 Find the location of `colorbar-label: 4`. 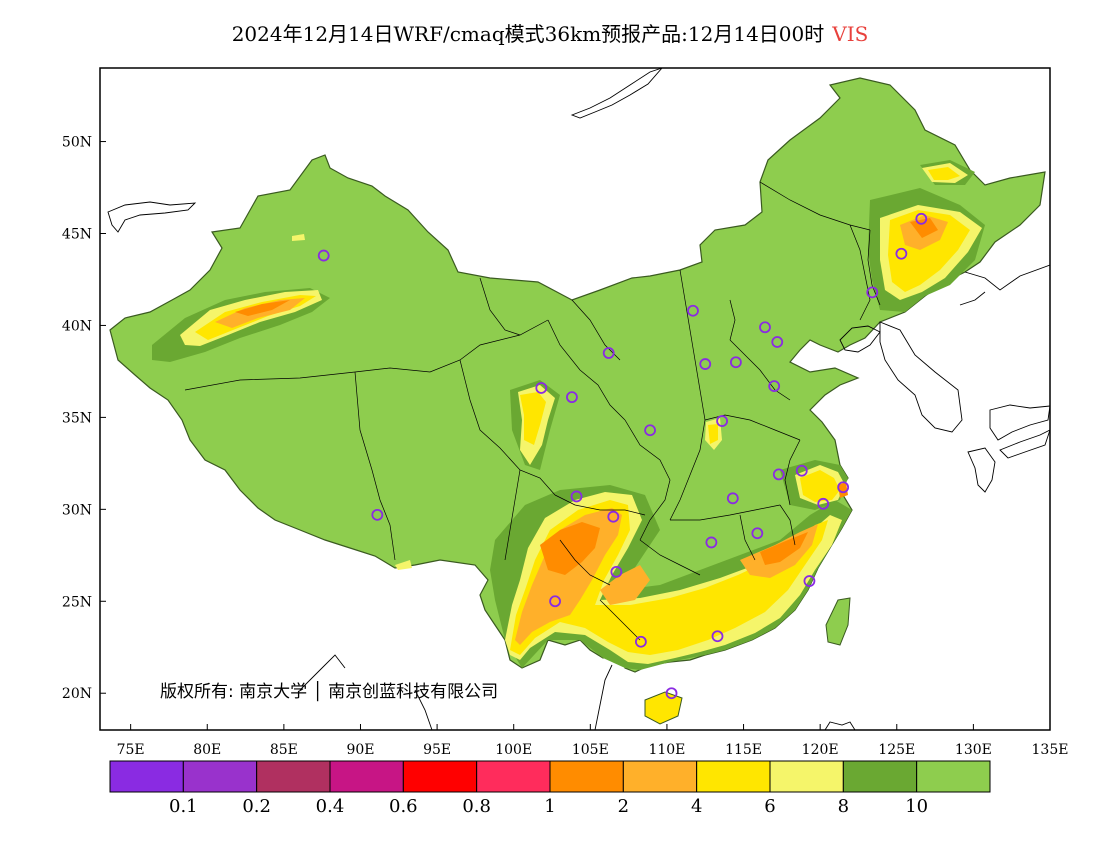

colorbar-label: 4 is located at coordinates (696, 806).